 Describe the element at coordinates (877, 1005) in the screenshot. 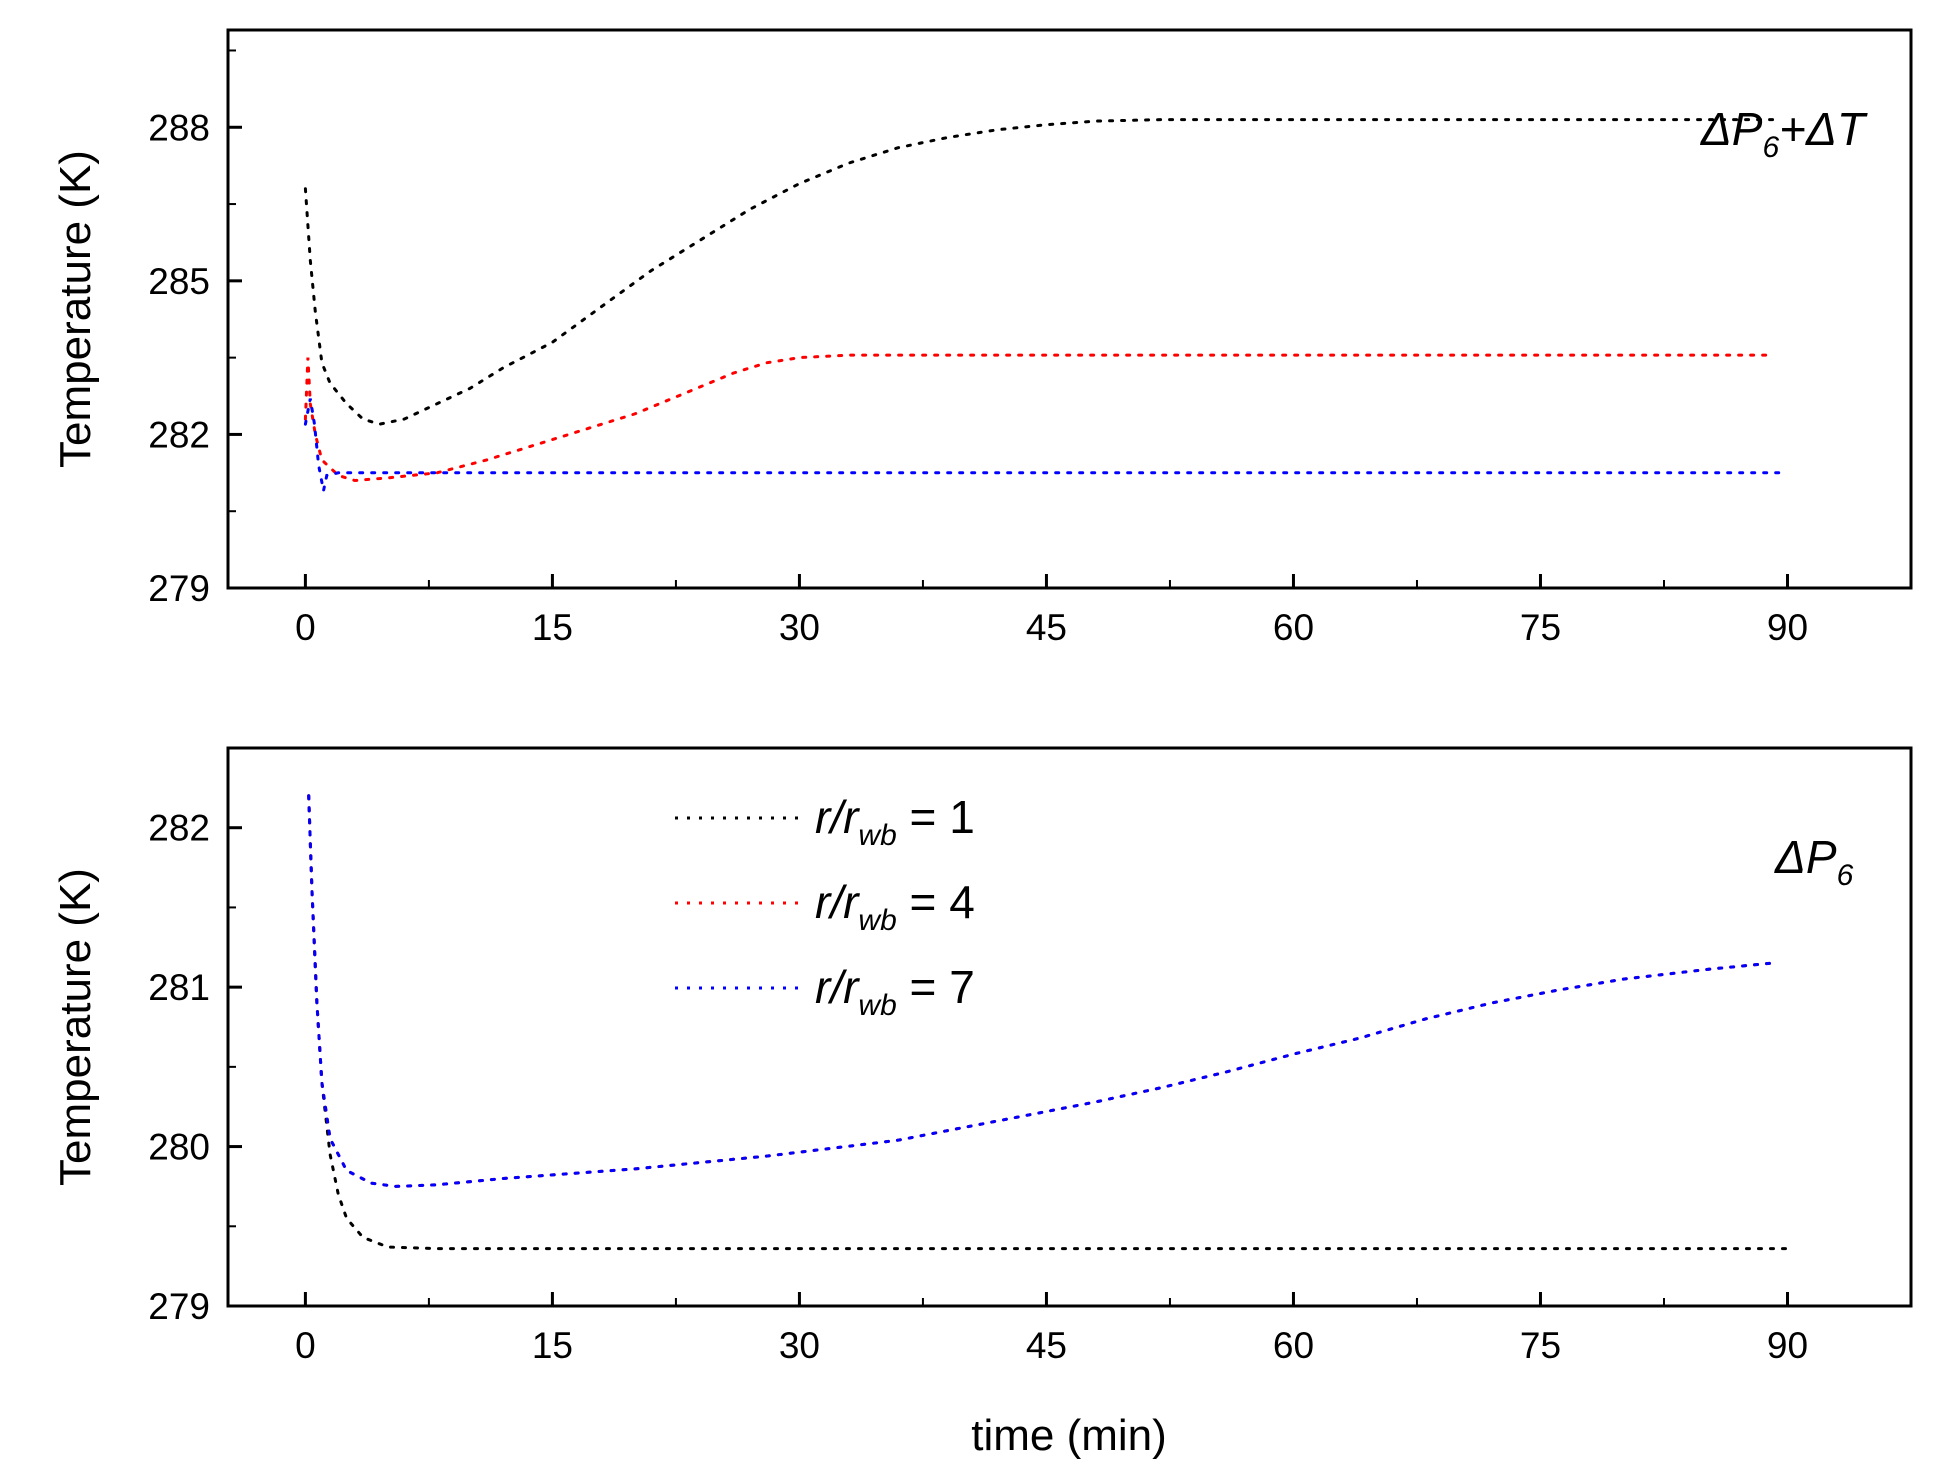

I see `legend-3-sub: wb` at that location.